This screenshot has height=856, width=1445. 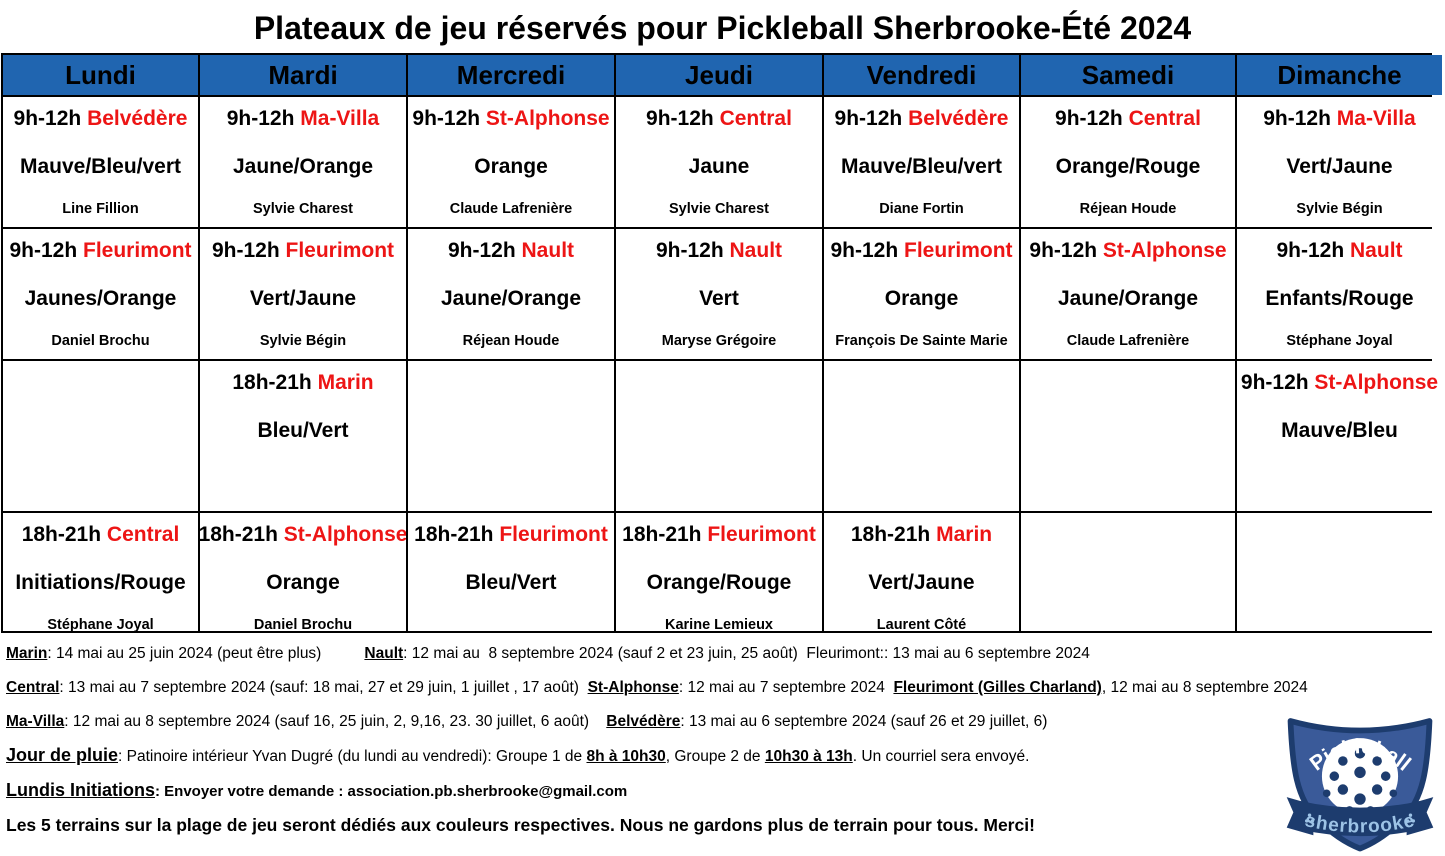 I want to click on schedule-cell: 9h-12h Nault Enfants/Rouge Stéphane Joyal, so click(x=1339, y=294).